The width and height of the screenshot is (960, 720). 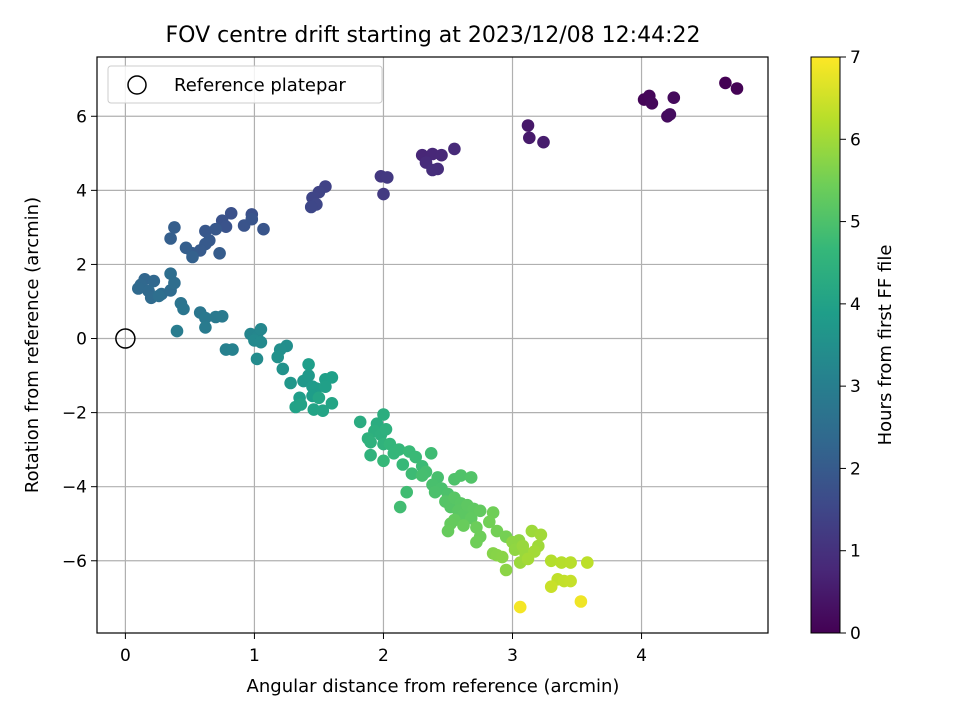 I want to click on x-tick-label: 3, so click(x=512, y=656).